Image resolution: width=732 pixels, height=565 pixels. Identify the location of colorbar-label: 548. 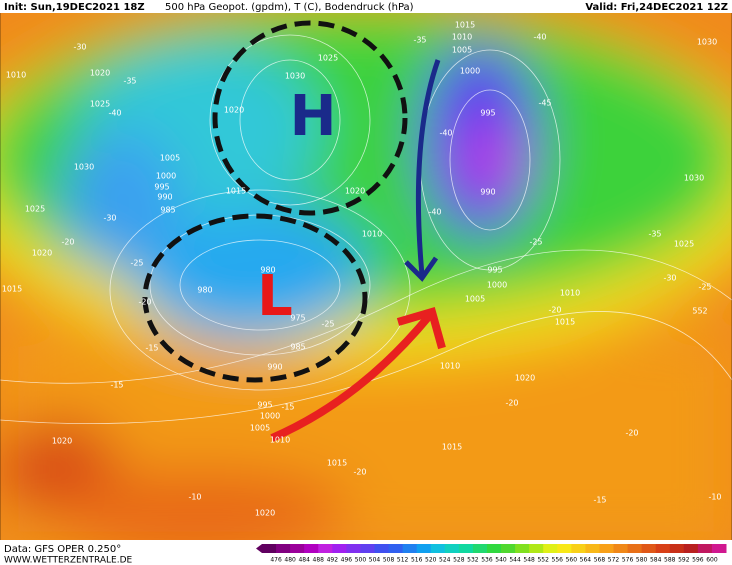
(529, 560).